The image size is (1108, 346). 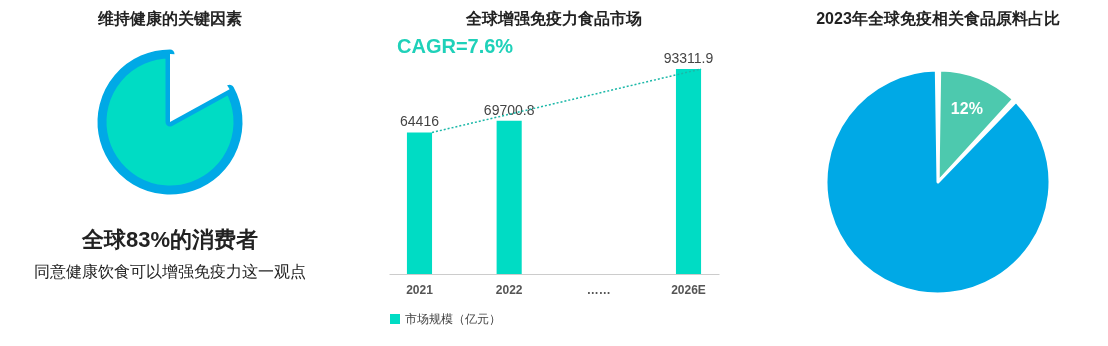 I want to click on data-label: 93311.9, so click(x=688, y=58).